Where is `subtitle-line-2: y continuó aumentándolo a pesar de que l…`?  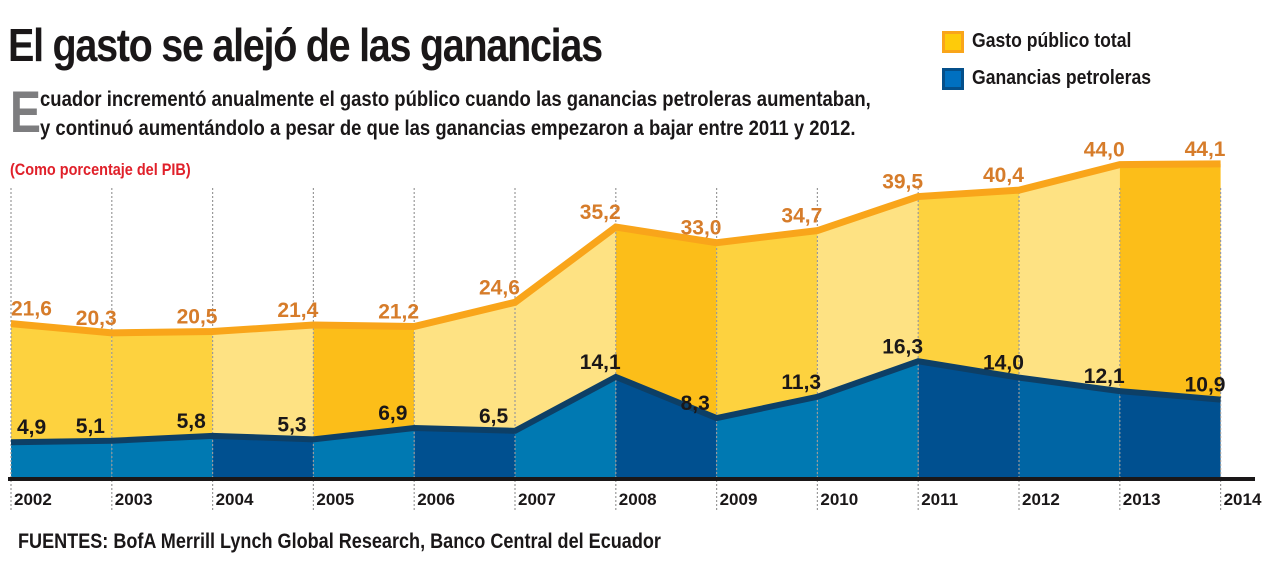
subtitle-line-2: y continuó aumentándolo a pesar de que l… is located at coordinates (448, 128).